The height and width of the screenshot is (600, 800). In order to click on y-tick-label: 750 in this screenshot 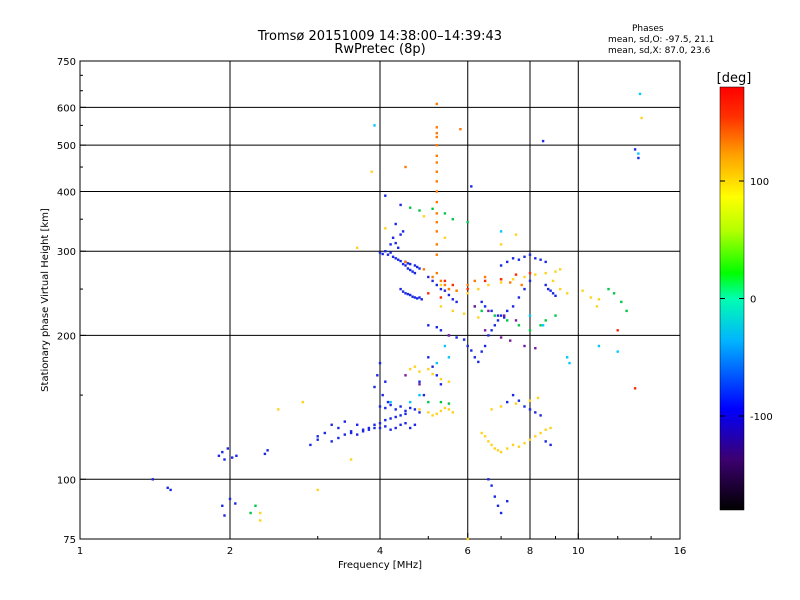, I will do `click(66, 62)`.